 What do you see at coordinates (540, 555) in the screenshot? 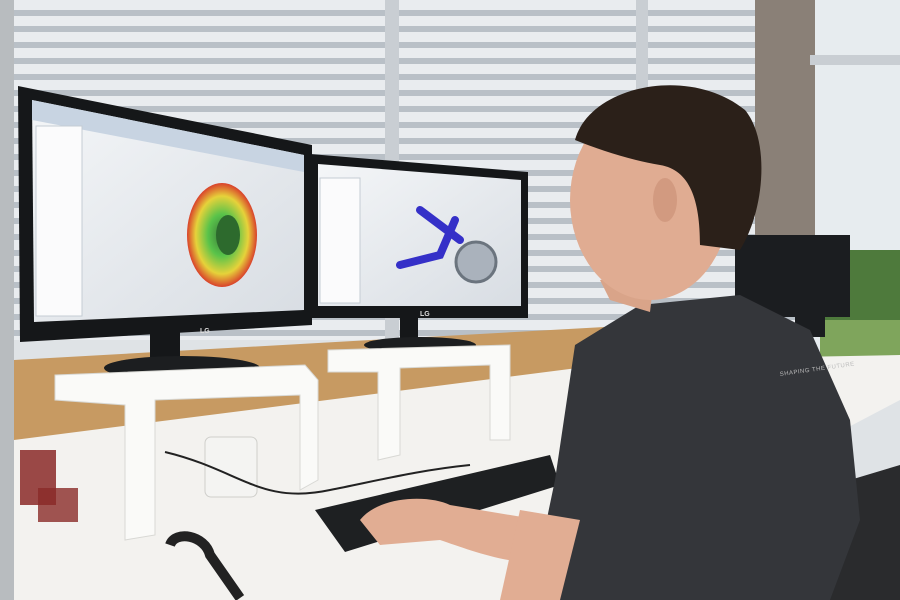
I see `arm` at bounding box center [540, 555].